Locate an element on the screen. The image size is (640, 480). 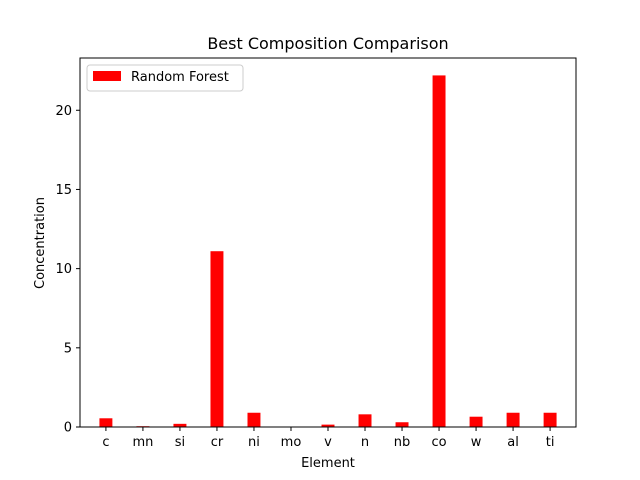
y-tick-label-5: 5 is located at coordinates (68, 348).